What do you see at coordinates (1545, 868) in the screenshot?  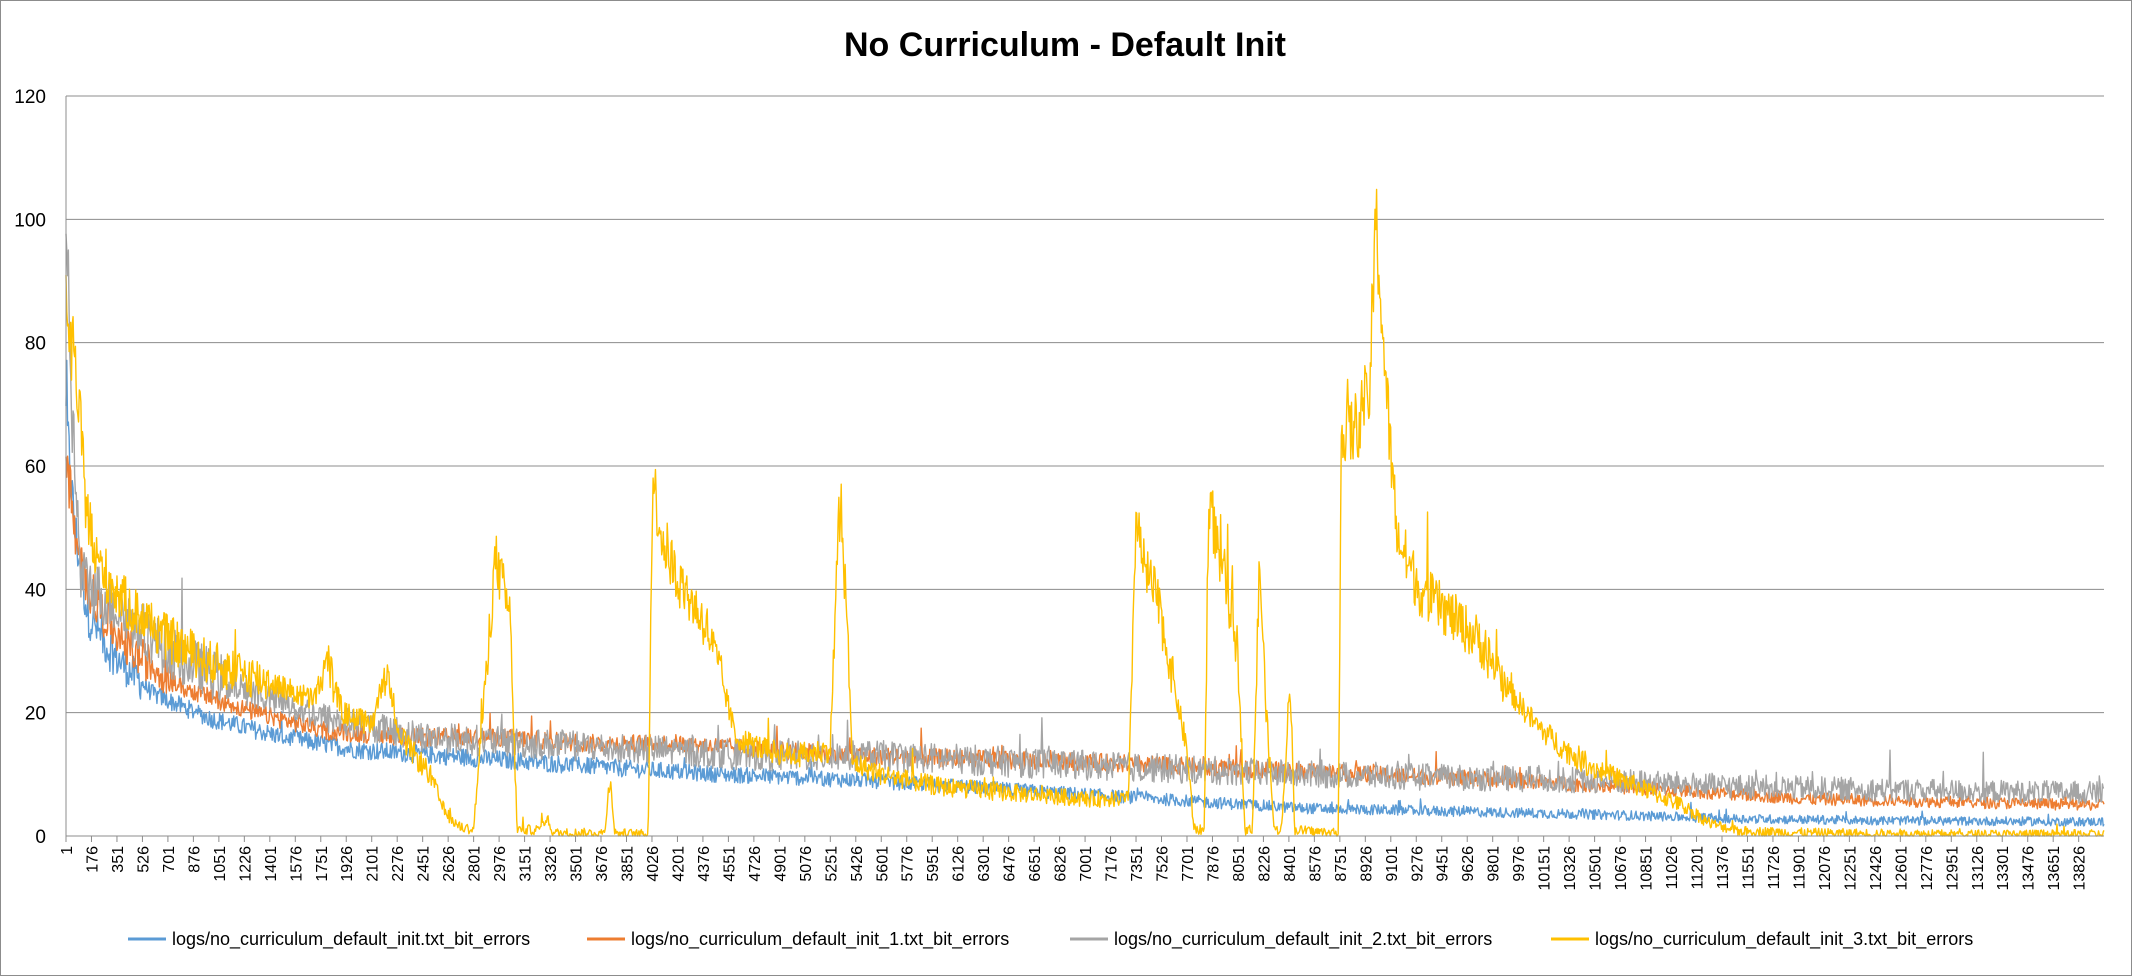 I see `x-tick-label: 10151` at bounding box center [1545, 868].